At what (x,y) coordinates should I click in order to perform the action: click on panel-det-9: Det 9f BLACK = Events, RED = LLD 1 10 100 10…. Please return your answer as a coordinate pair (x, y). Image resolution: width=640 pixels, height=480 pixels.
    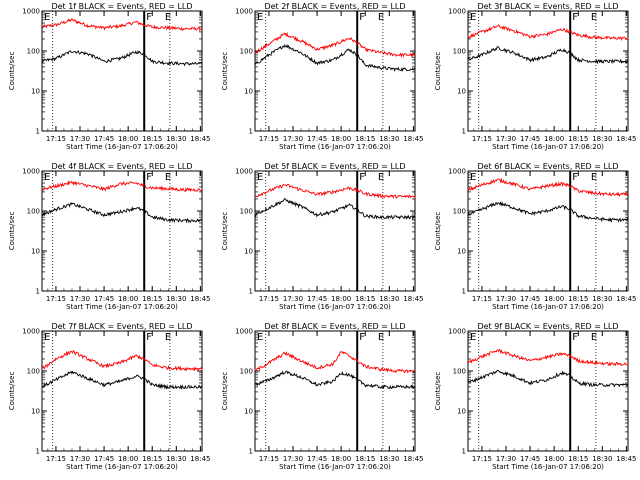
    Looking at the image, I should click on (535, 396).